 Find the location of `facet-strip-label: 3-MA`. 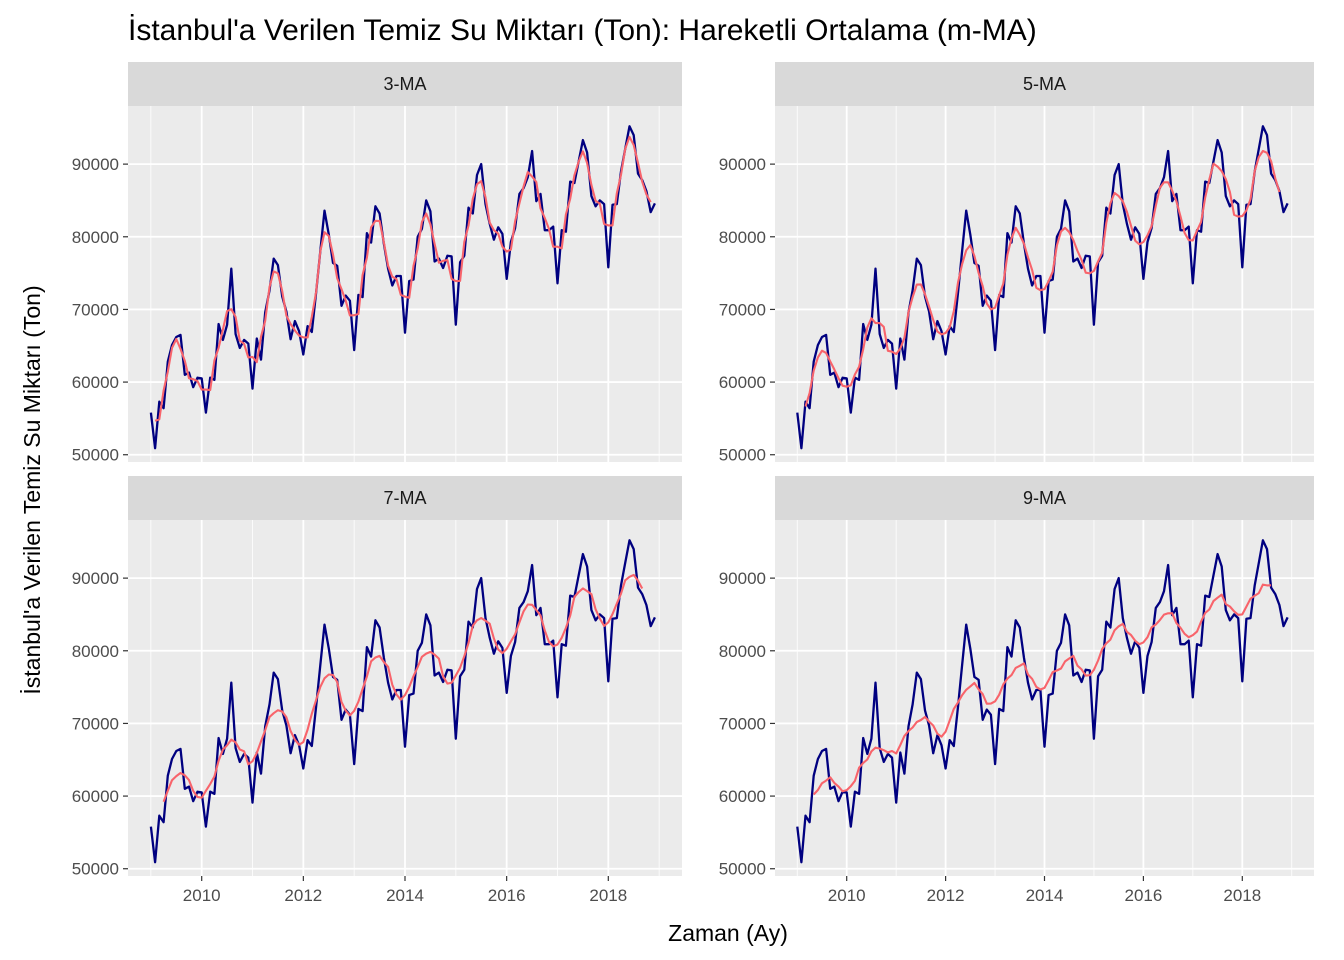

facet-strip-label: 3-MA is located at coordinates (404, 84).